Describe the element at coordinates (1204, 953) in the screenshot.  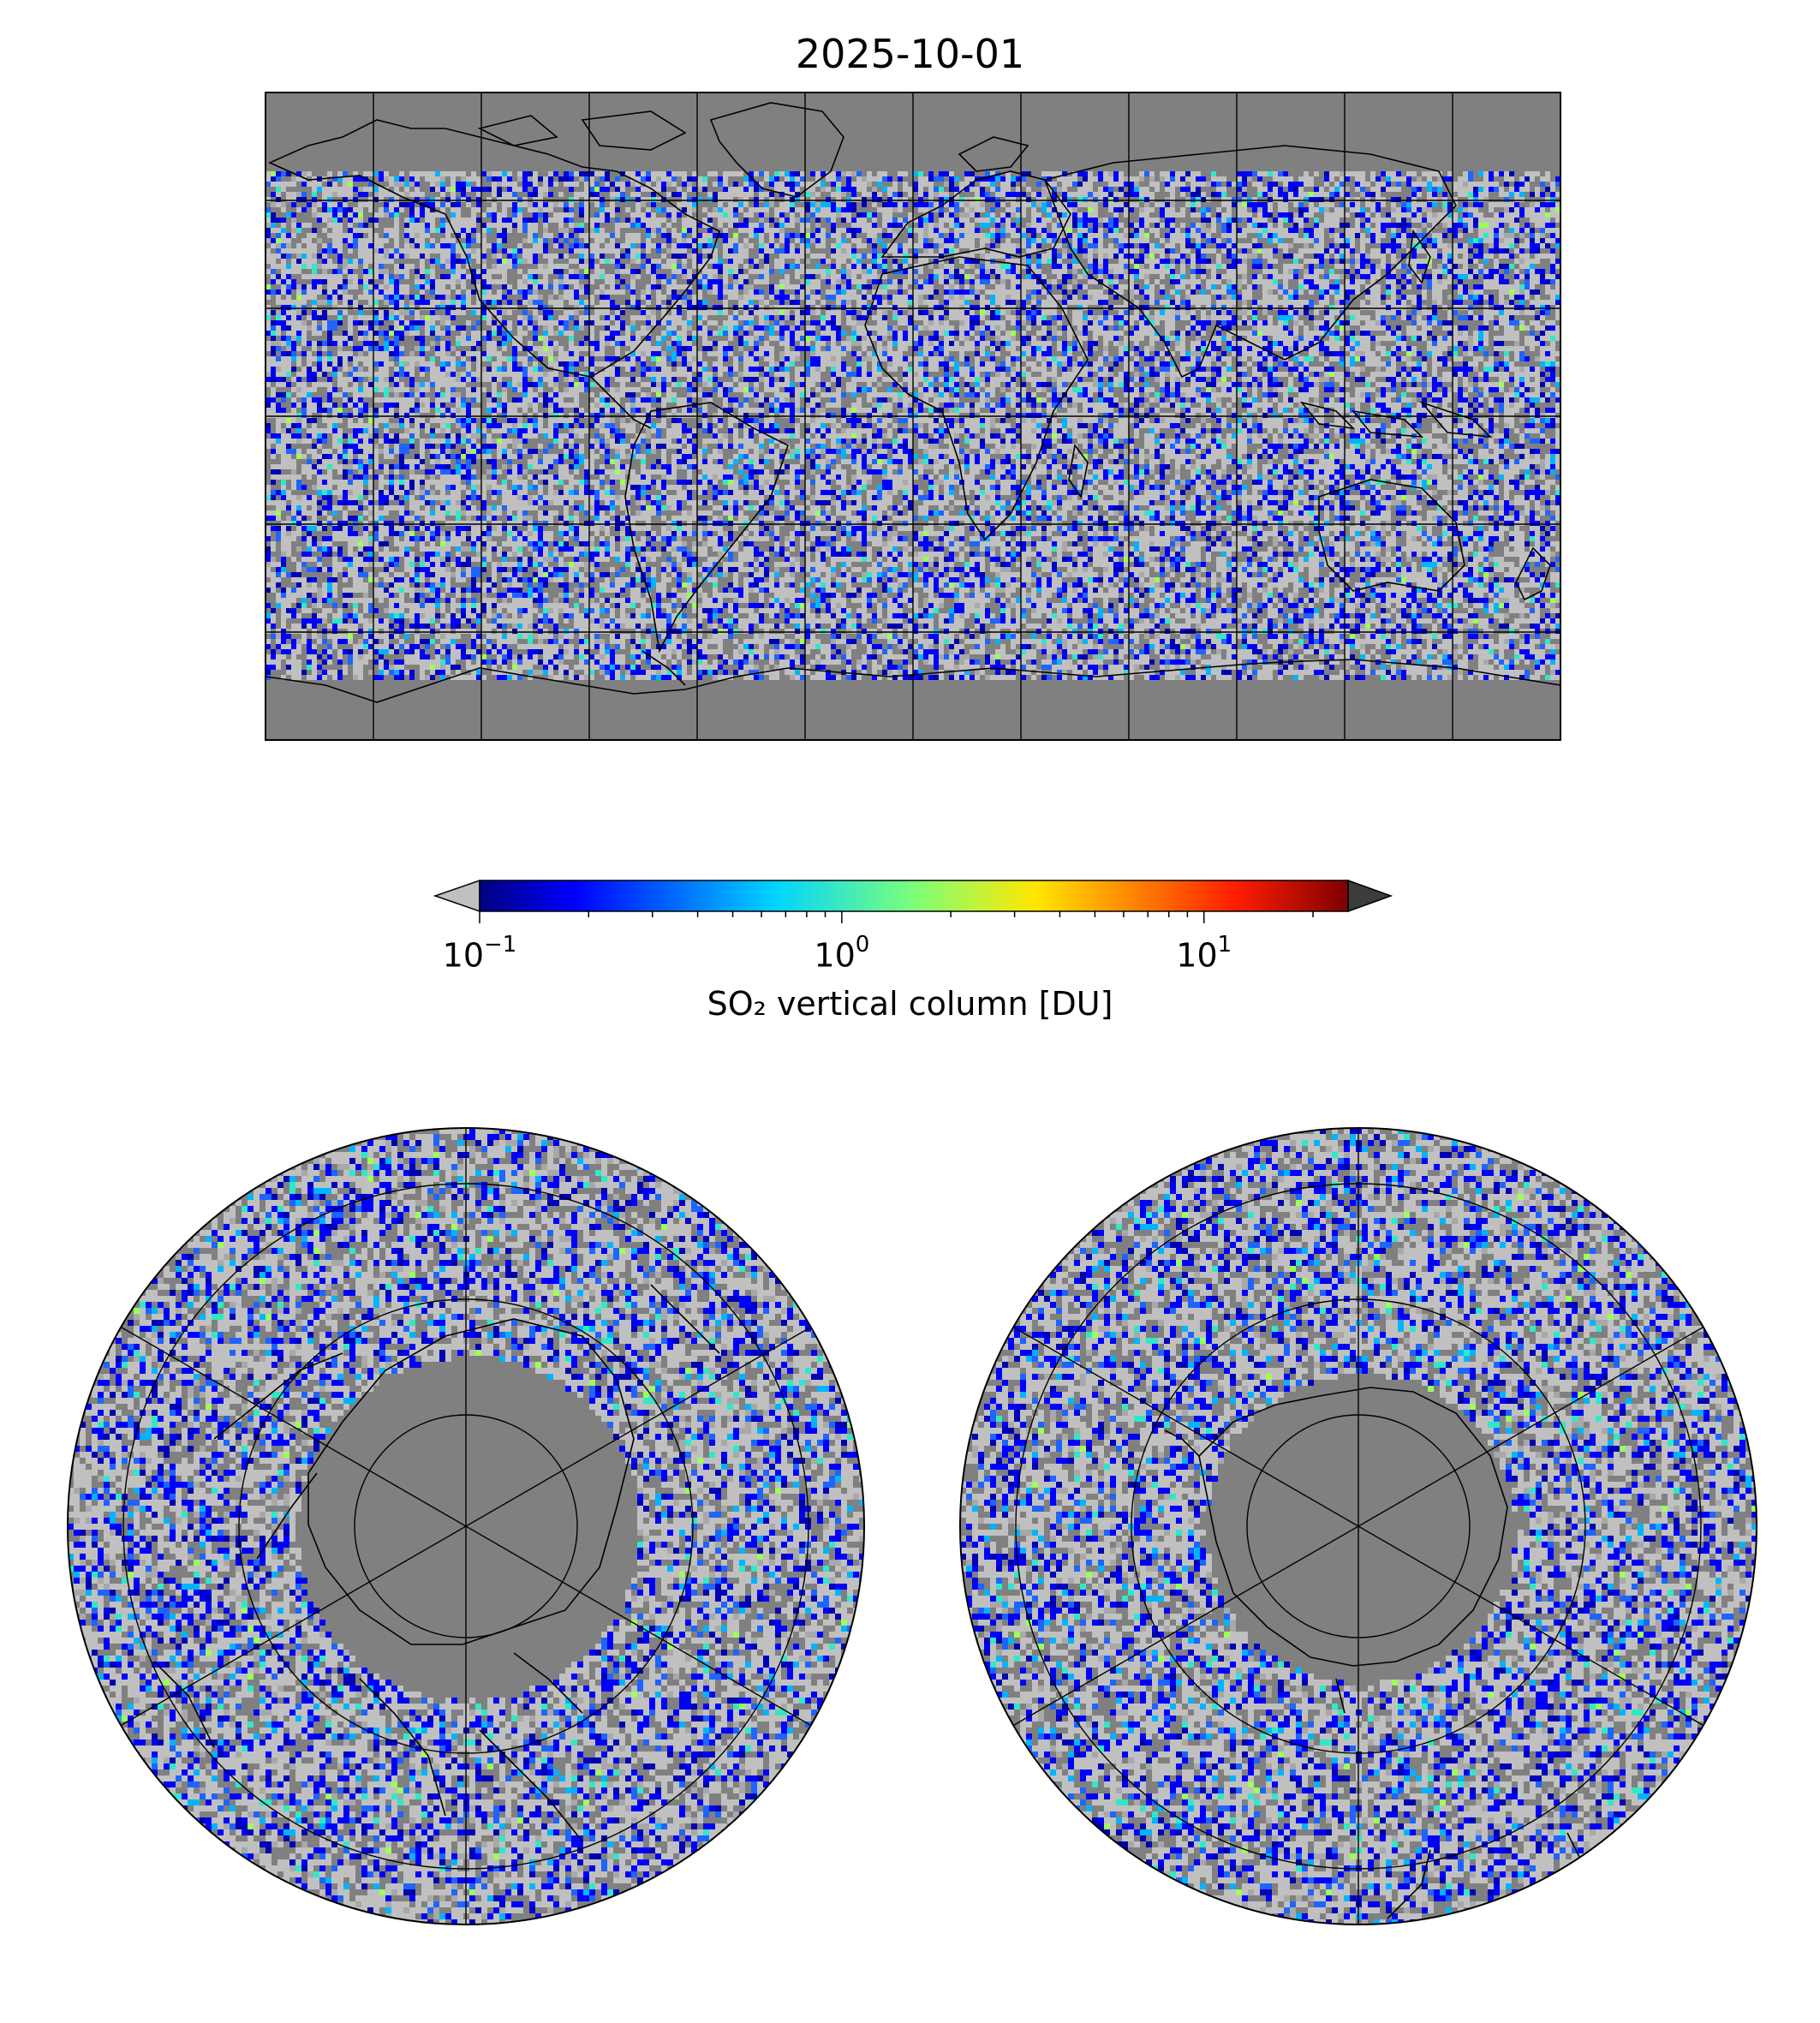
I see `colorbar-tick-label: 101` at that location.